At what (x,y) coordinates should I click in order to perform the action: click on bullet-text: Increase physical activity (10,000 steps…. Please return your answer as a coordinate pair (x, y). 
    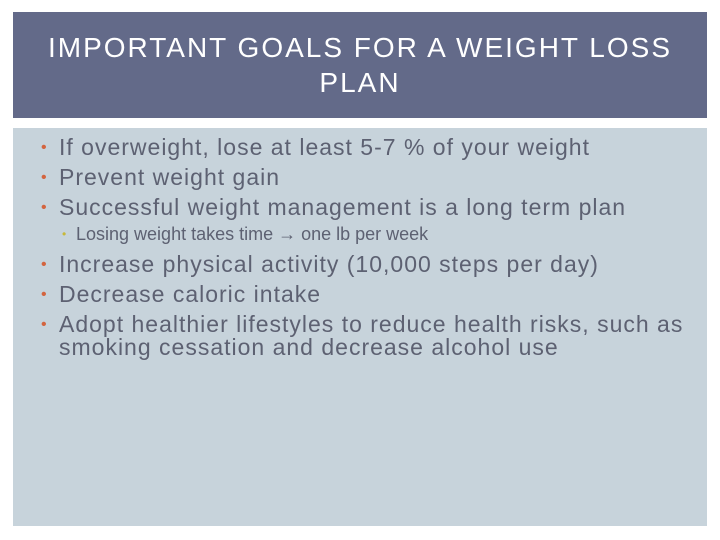
    Looking at the image, I should click on (329, 264).